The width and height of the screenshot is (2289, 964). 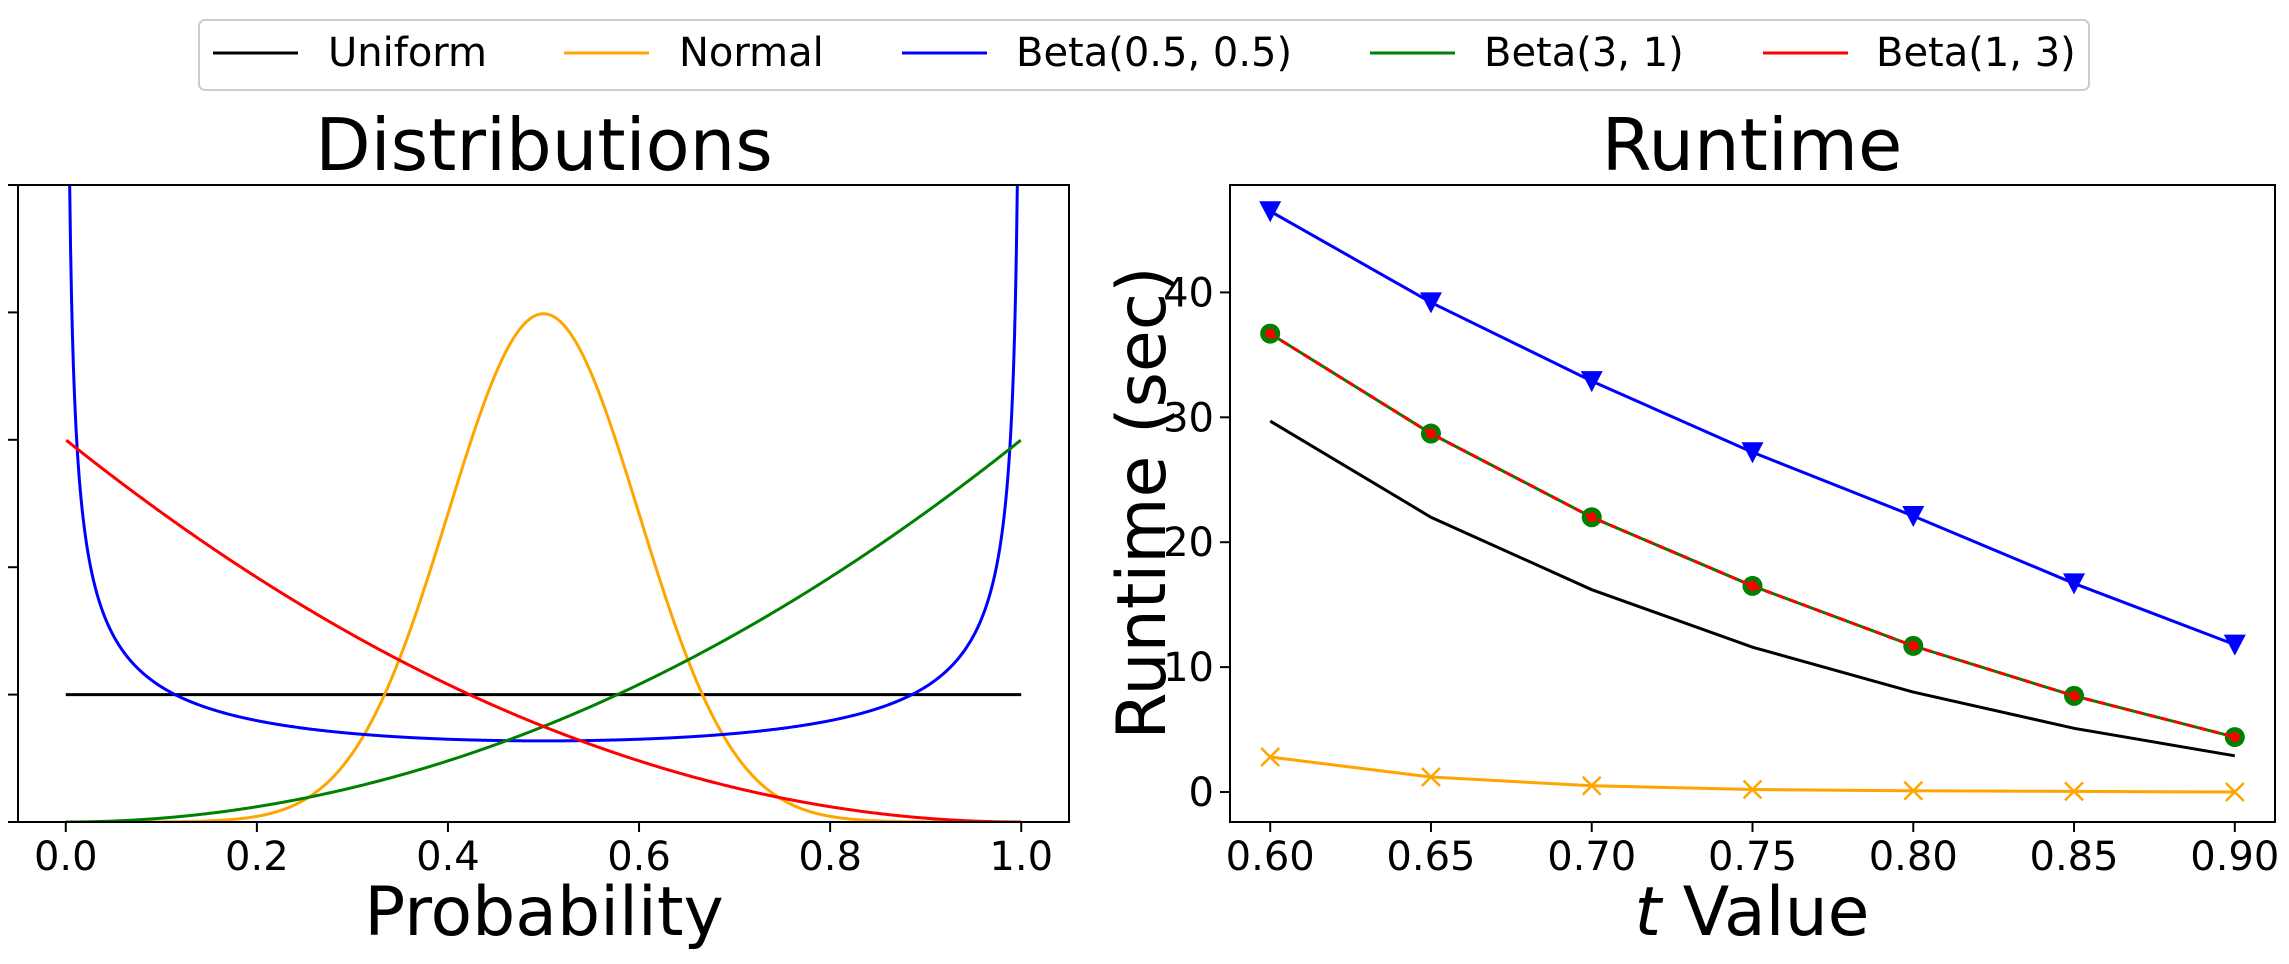 I want to click on runtime-y-ticks: 0 10 20 30 40, so click(x=1196, y=543).